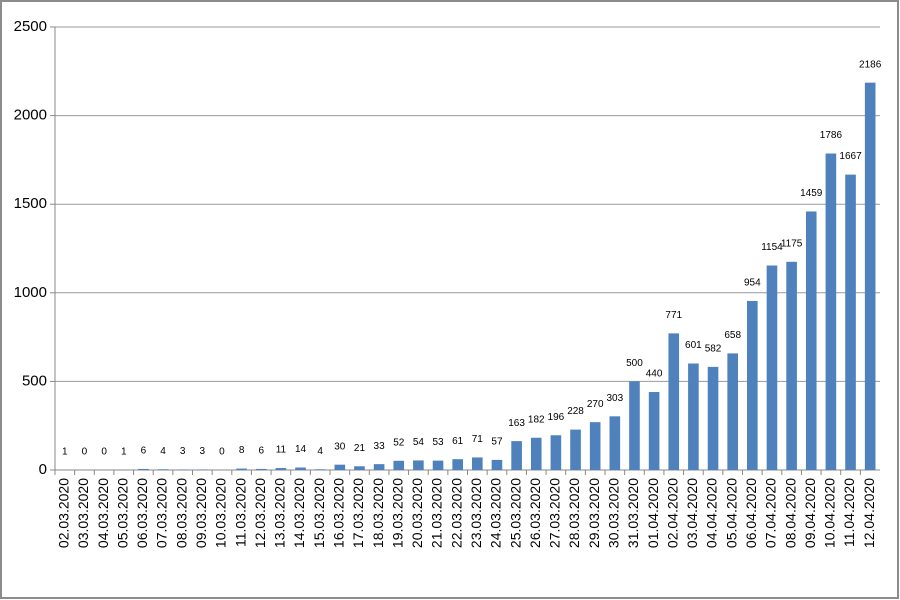 Image resolution: width=900 pixels, height=600 pixels. Describe the element at coordinates (438, 442) in the screenshot. I see `value-label: 53` at that location.